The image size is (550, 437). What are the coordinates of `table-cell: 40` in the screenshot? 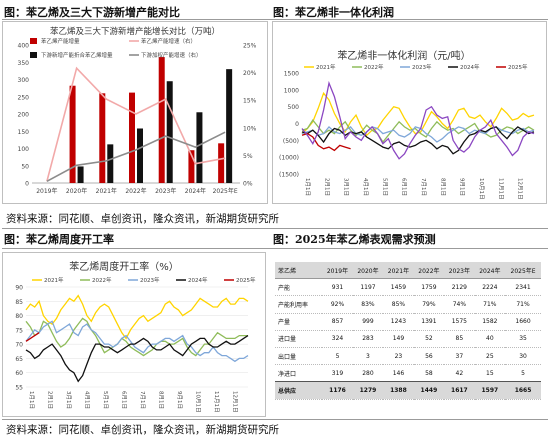 It's located at (490, 339).